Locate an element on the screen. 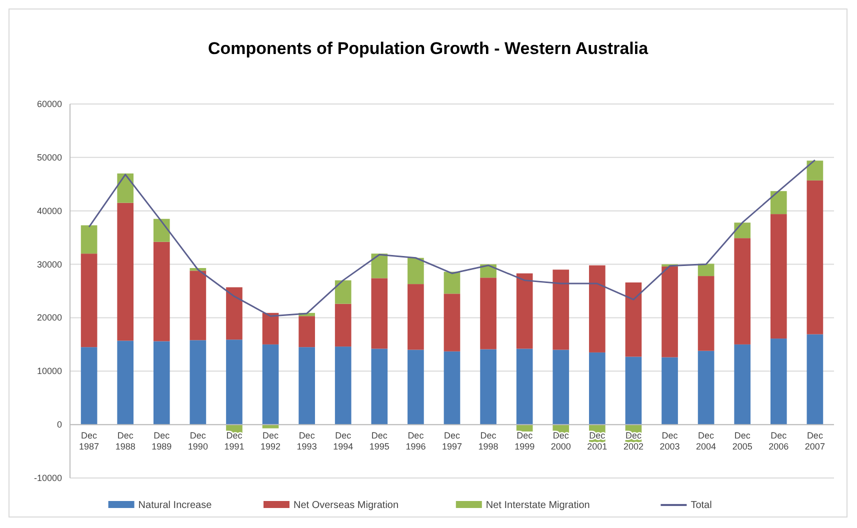  x-tick-label: Dec 2004 is located at coordinates (706, 441).